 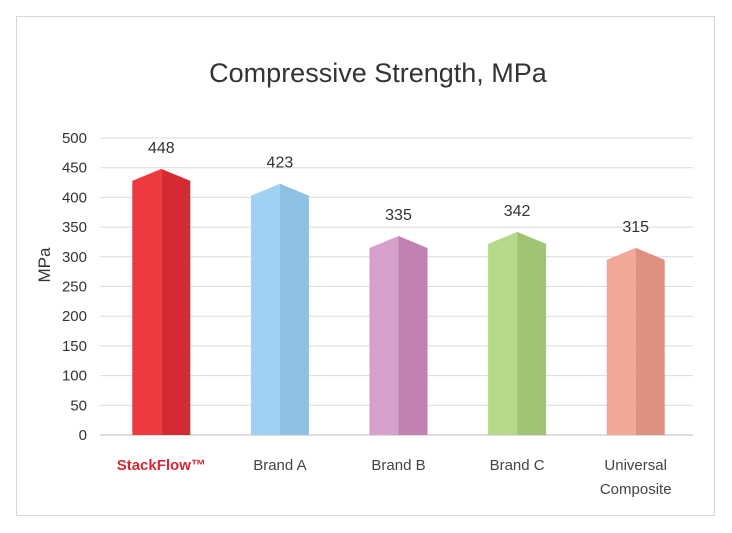 What do you see at coordinates (398, 465) in the screenshot?
I see `x-tick-label: Brand B` at bounding box center [398, 465].